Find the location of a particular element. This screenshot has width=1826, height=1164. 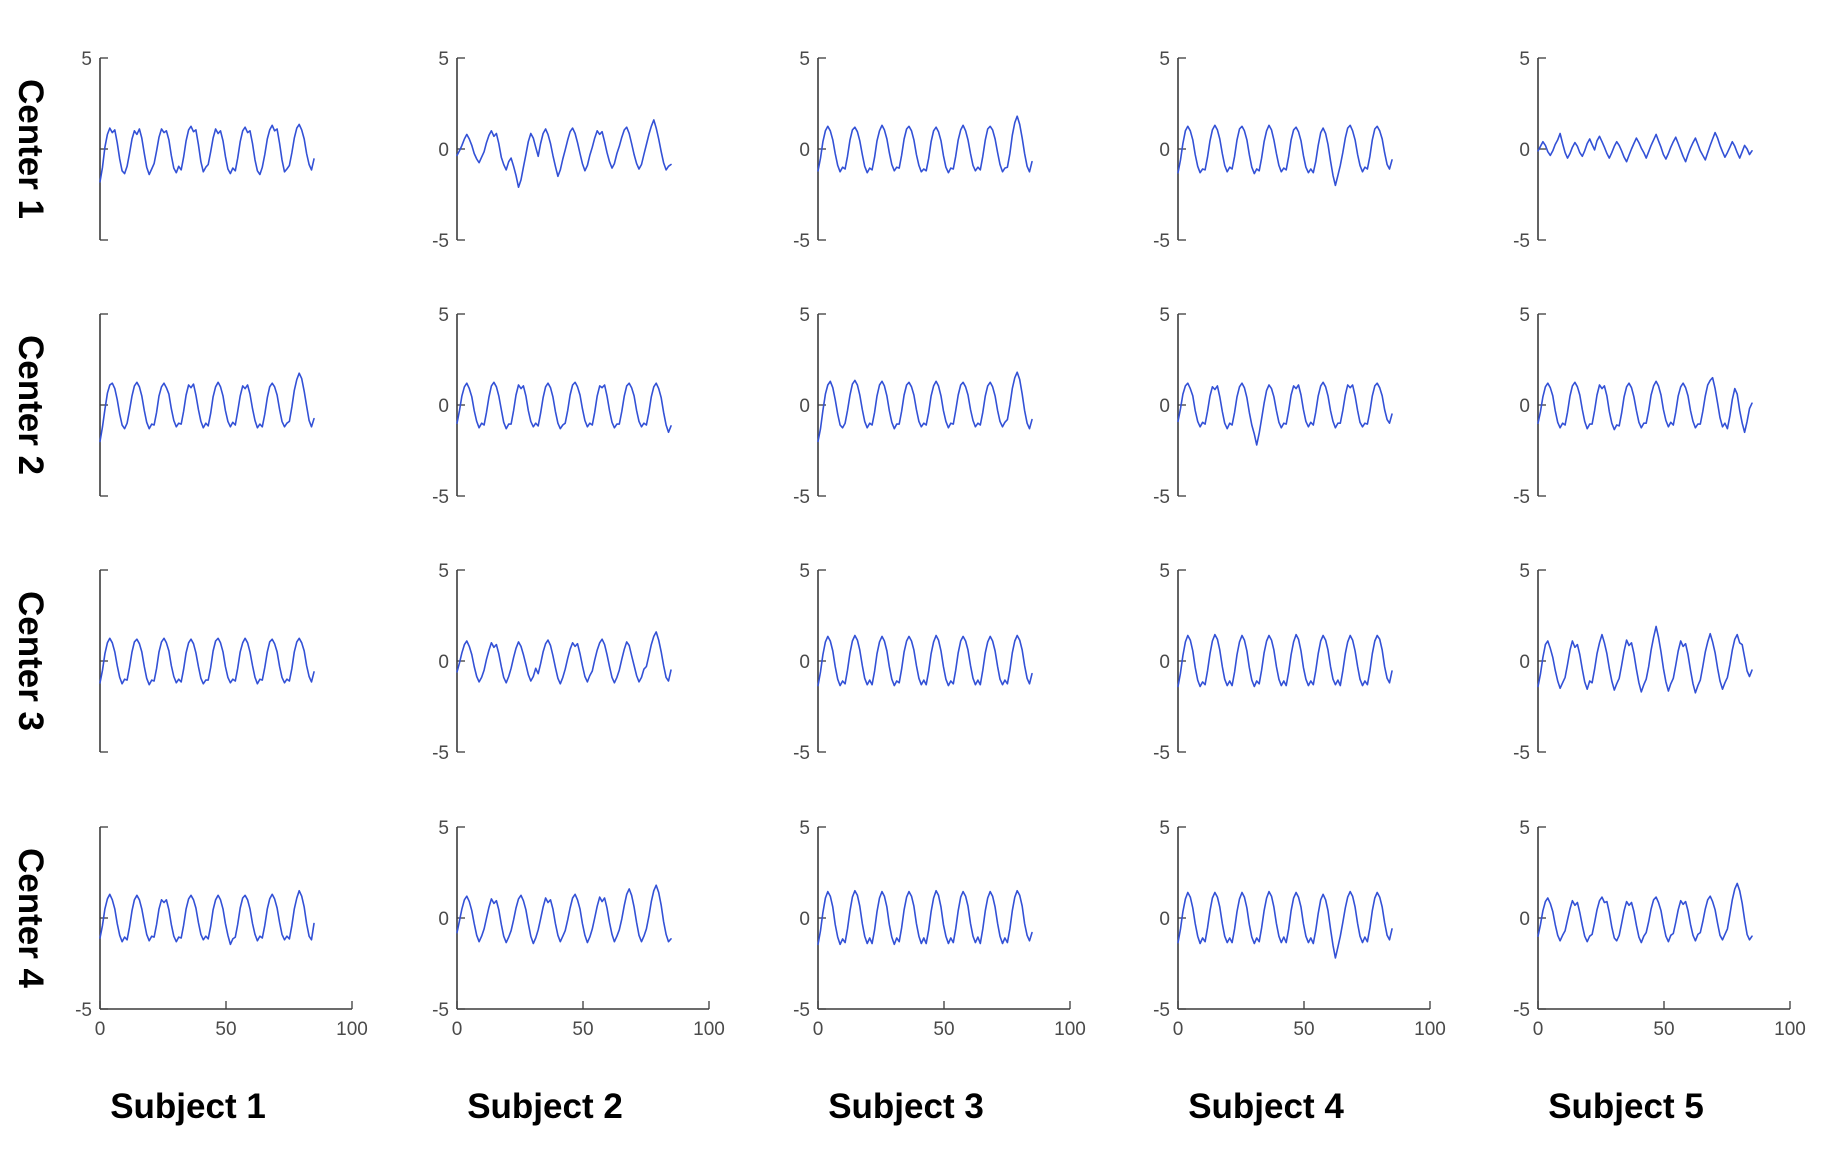

subplot-center-4-subject-1: -5 0 50 100 is located at coordinates (205, 934).